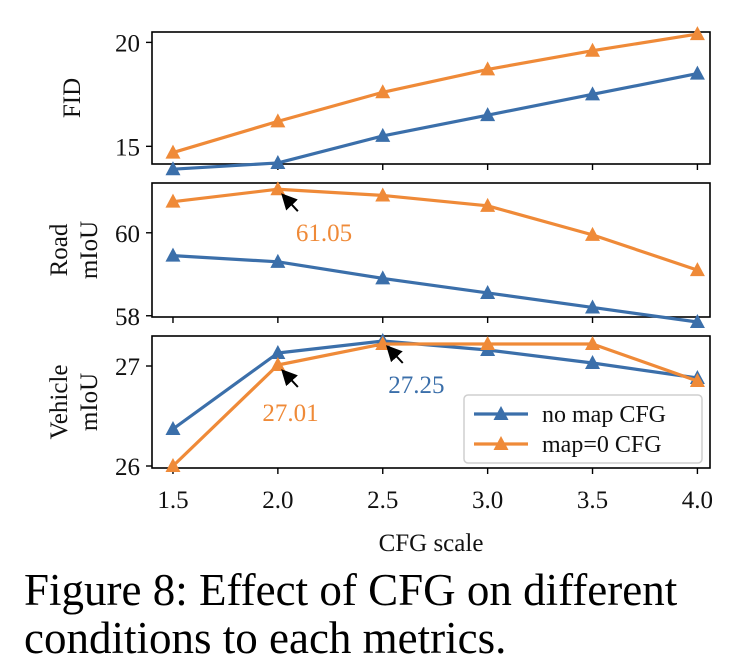 The width and height of the screenshot is (756, 672). I want to click on y-tick-label: 26, so click(127, 467).